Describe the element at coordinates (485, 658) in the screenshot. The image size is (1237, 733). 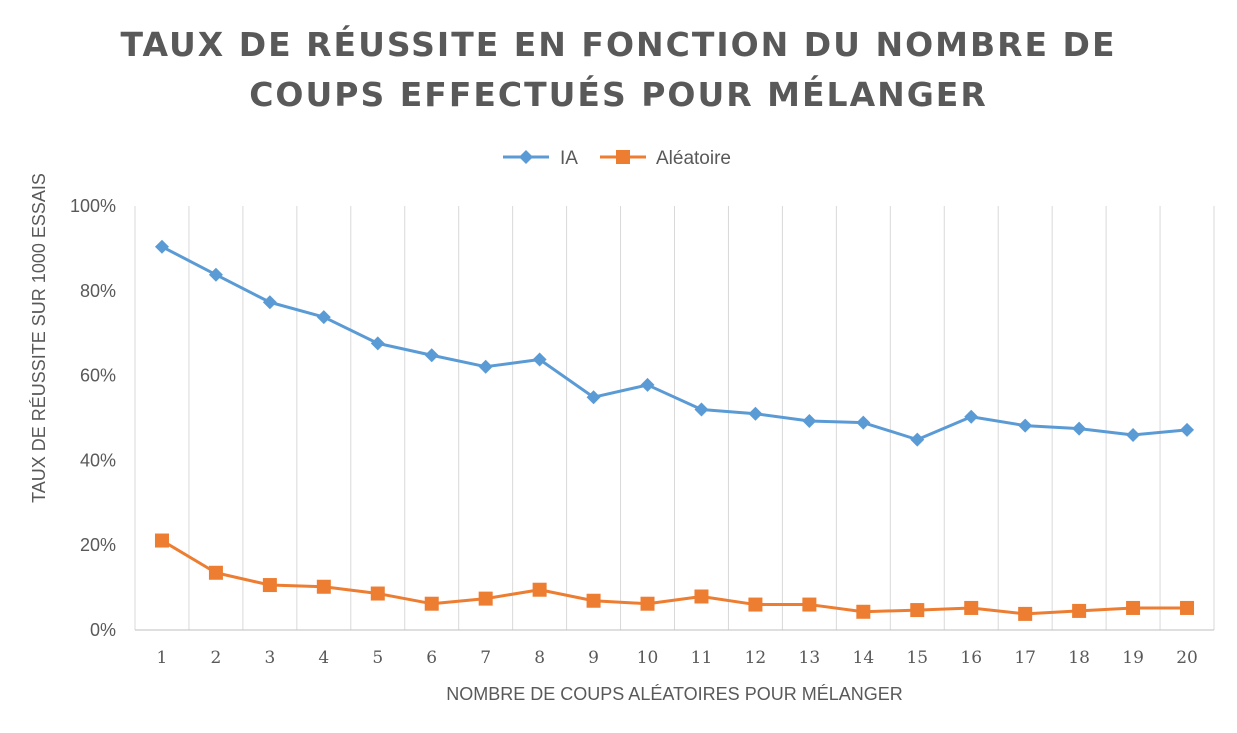
I see `x-tick-label: 7` at that location.